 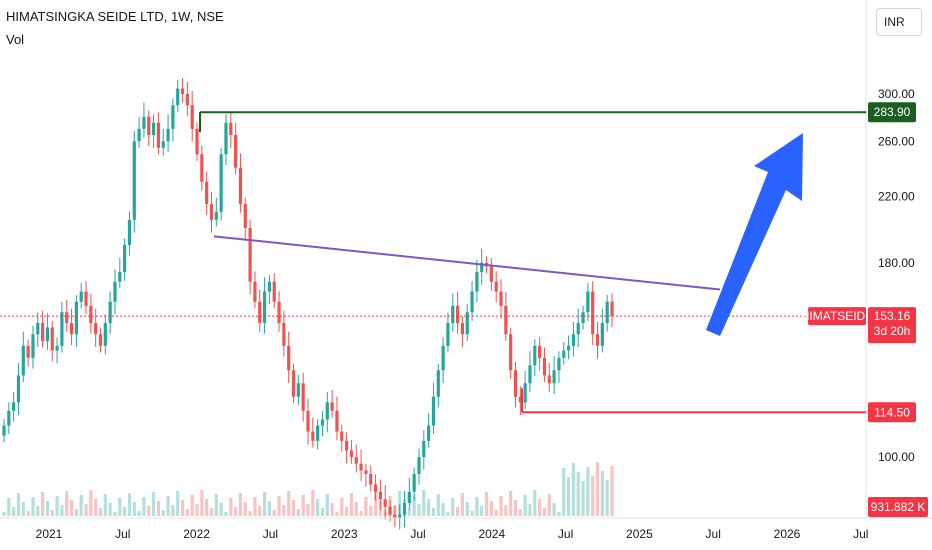 What do you see at coordinates (467, 263) in the screenshot?
I see `trendline` at bounding box center [467, 263].